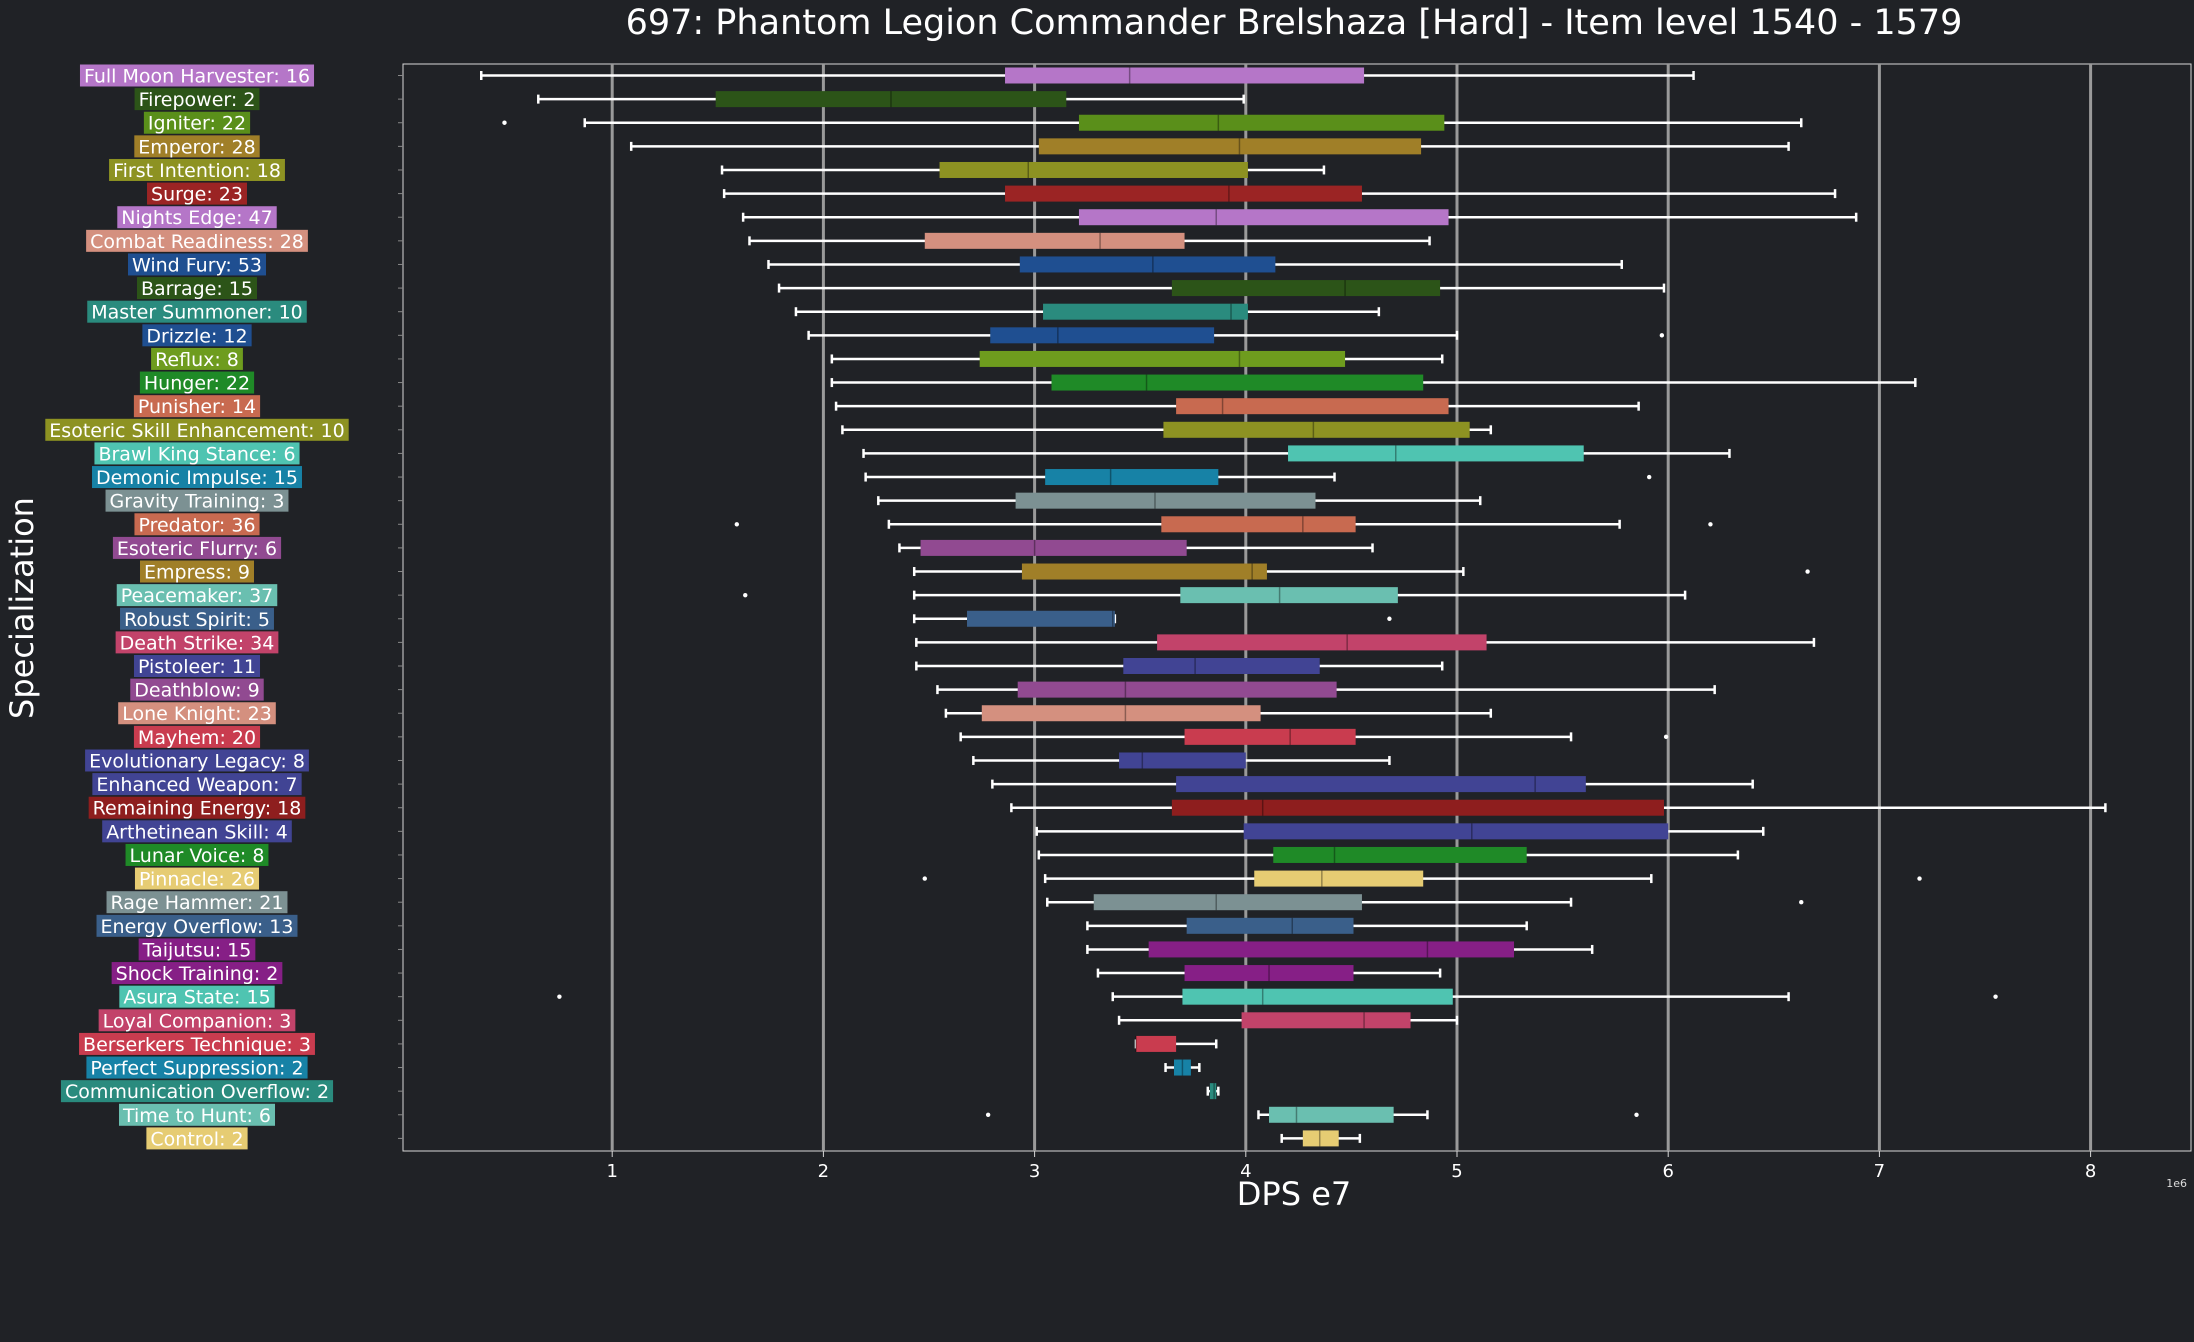  I want to click on y-tick-label-text: Enhanced Weapon: 7, so click(196, 785).